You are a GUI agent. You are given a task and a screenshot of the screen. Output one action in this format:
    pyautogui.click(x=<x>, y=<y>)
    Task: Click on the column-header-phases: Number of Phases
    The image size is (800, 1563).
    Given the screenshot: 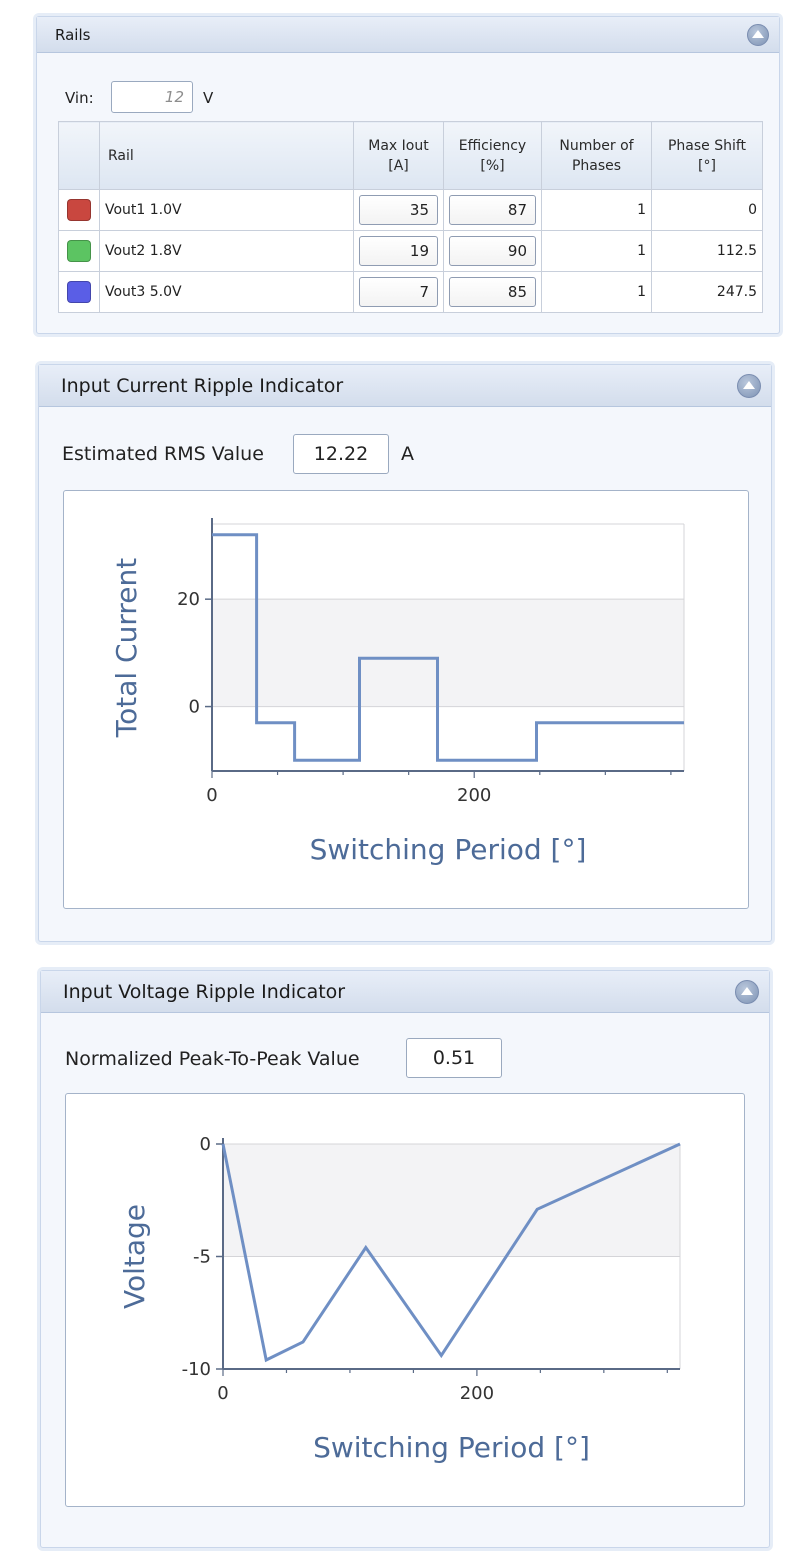 What is the action you would take?
    pyautogui.click(x=596, y=155)
    